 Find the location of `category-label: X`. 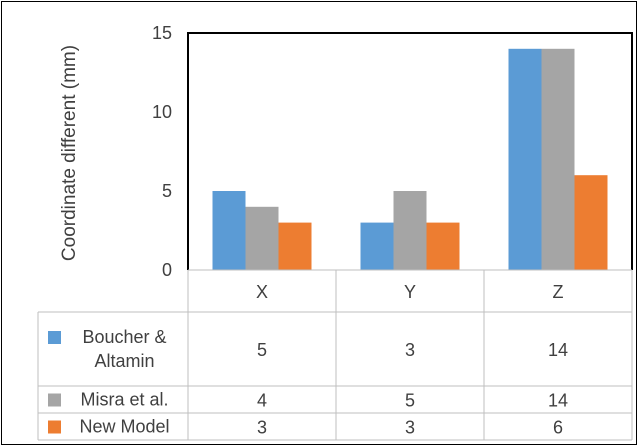

category-label: X is located at coordinates (262, 292).